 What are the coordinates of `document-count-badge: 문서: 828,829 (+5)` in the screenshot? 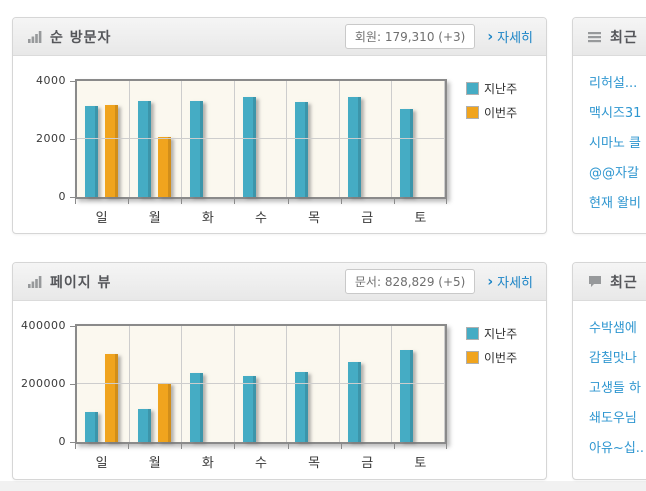 It's located at (410, 281).